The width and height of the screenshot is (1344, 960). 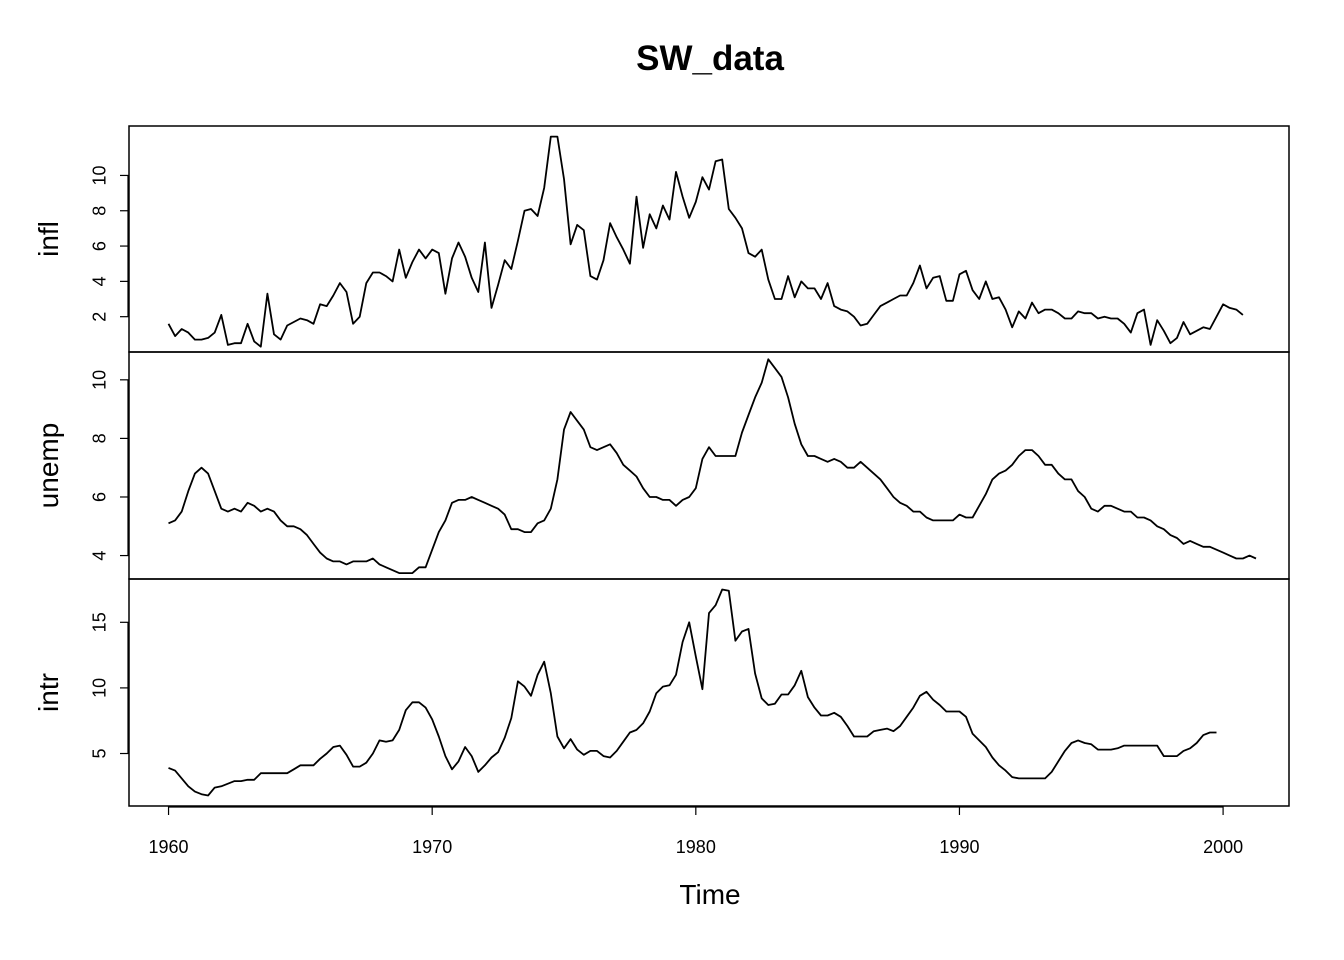 What do you see at coordinates (99, 688) in the screenshot?
I see `y-tick-label-intr: 10` at bounding box center [99, 688].